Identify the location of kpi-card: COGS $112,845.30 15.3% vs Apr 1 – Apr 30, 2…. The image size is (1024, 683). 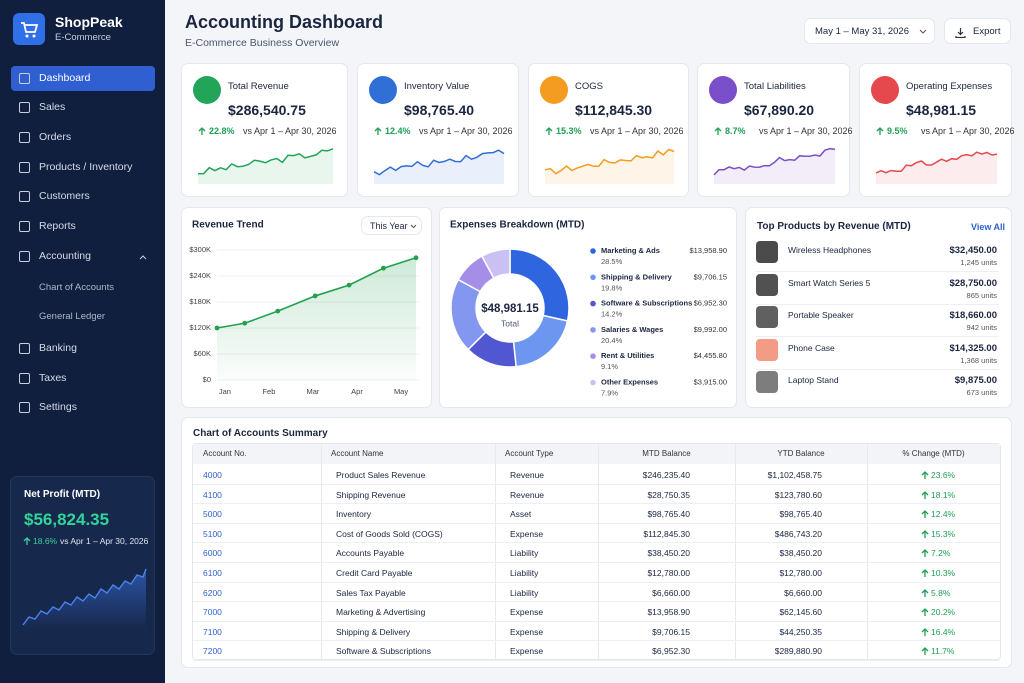
(608, 130).